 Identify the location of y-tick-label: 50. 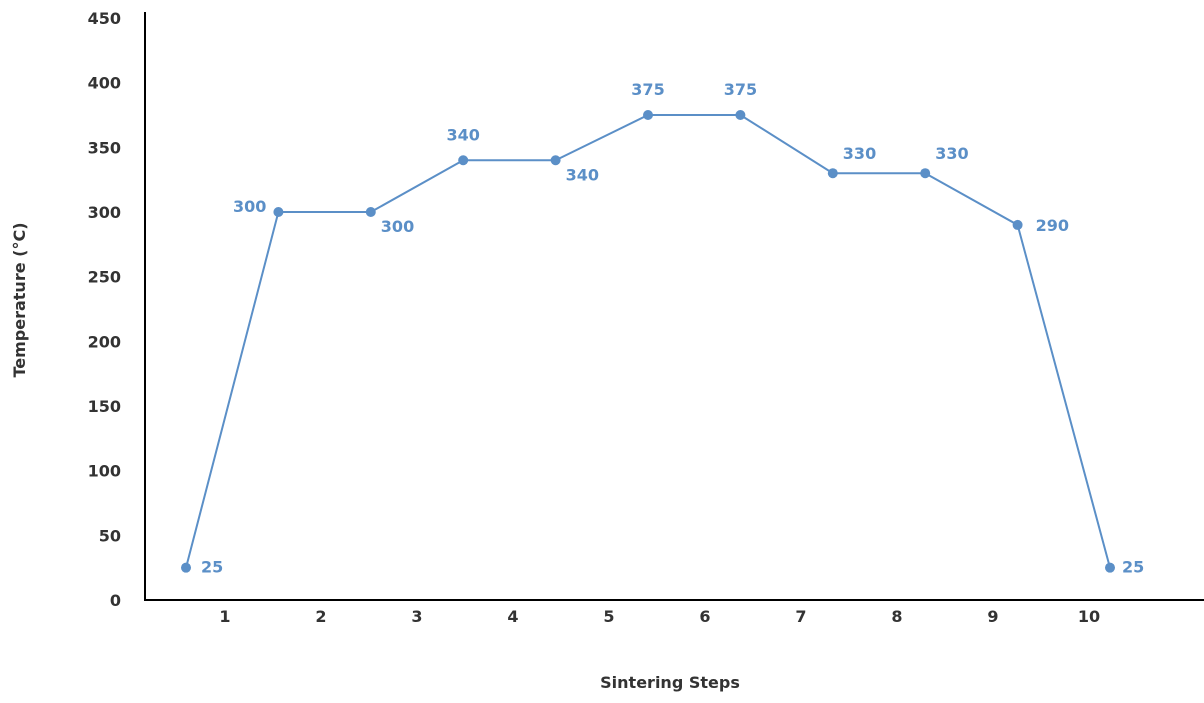
(110, 535).